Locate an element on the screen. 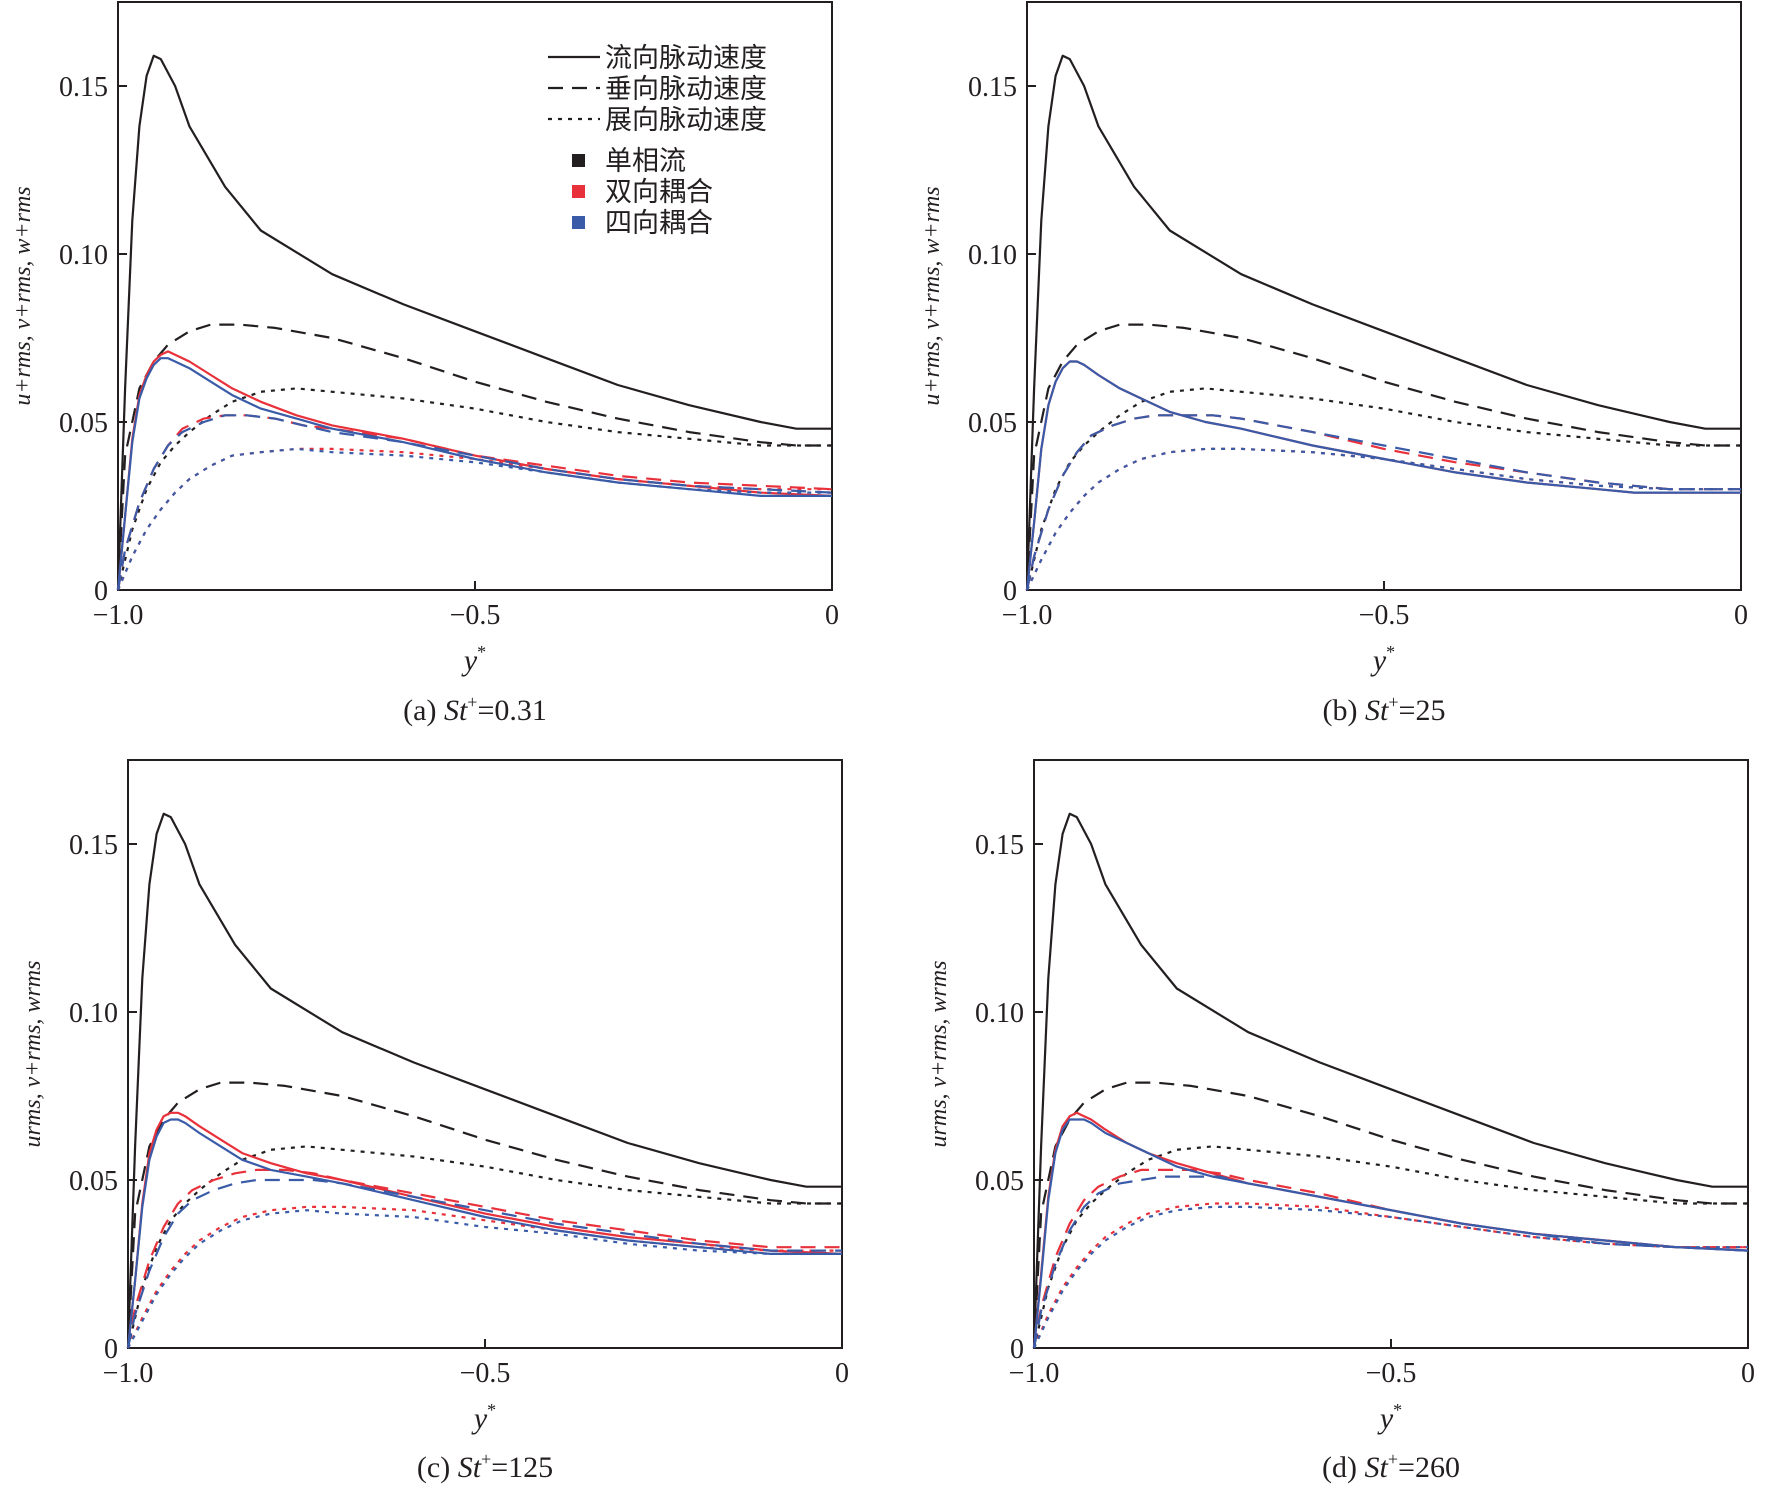 The width and height of the screenshot is (1777, 1494). legend-label: 单相流 is located at coordinates (645, 161).